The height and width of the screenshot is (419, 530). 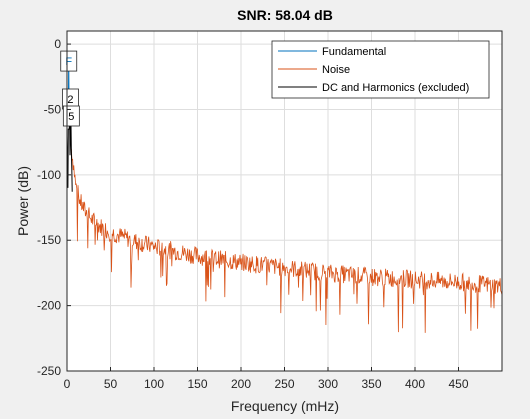 What do you see at coordinates (354, 52) in the screenshot?
I see `legend-label-fundamental: Fundamental` at bounding box center [354, 52].